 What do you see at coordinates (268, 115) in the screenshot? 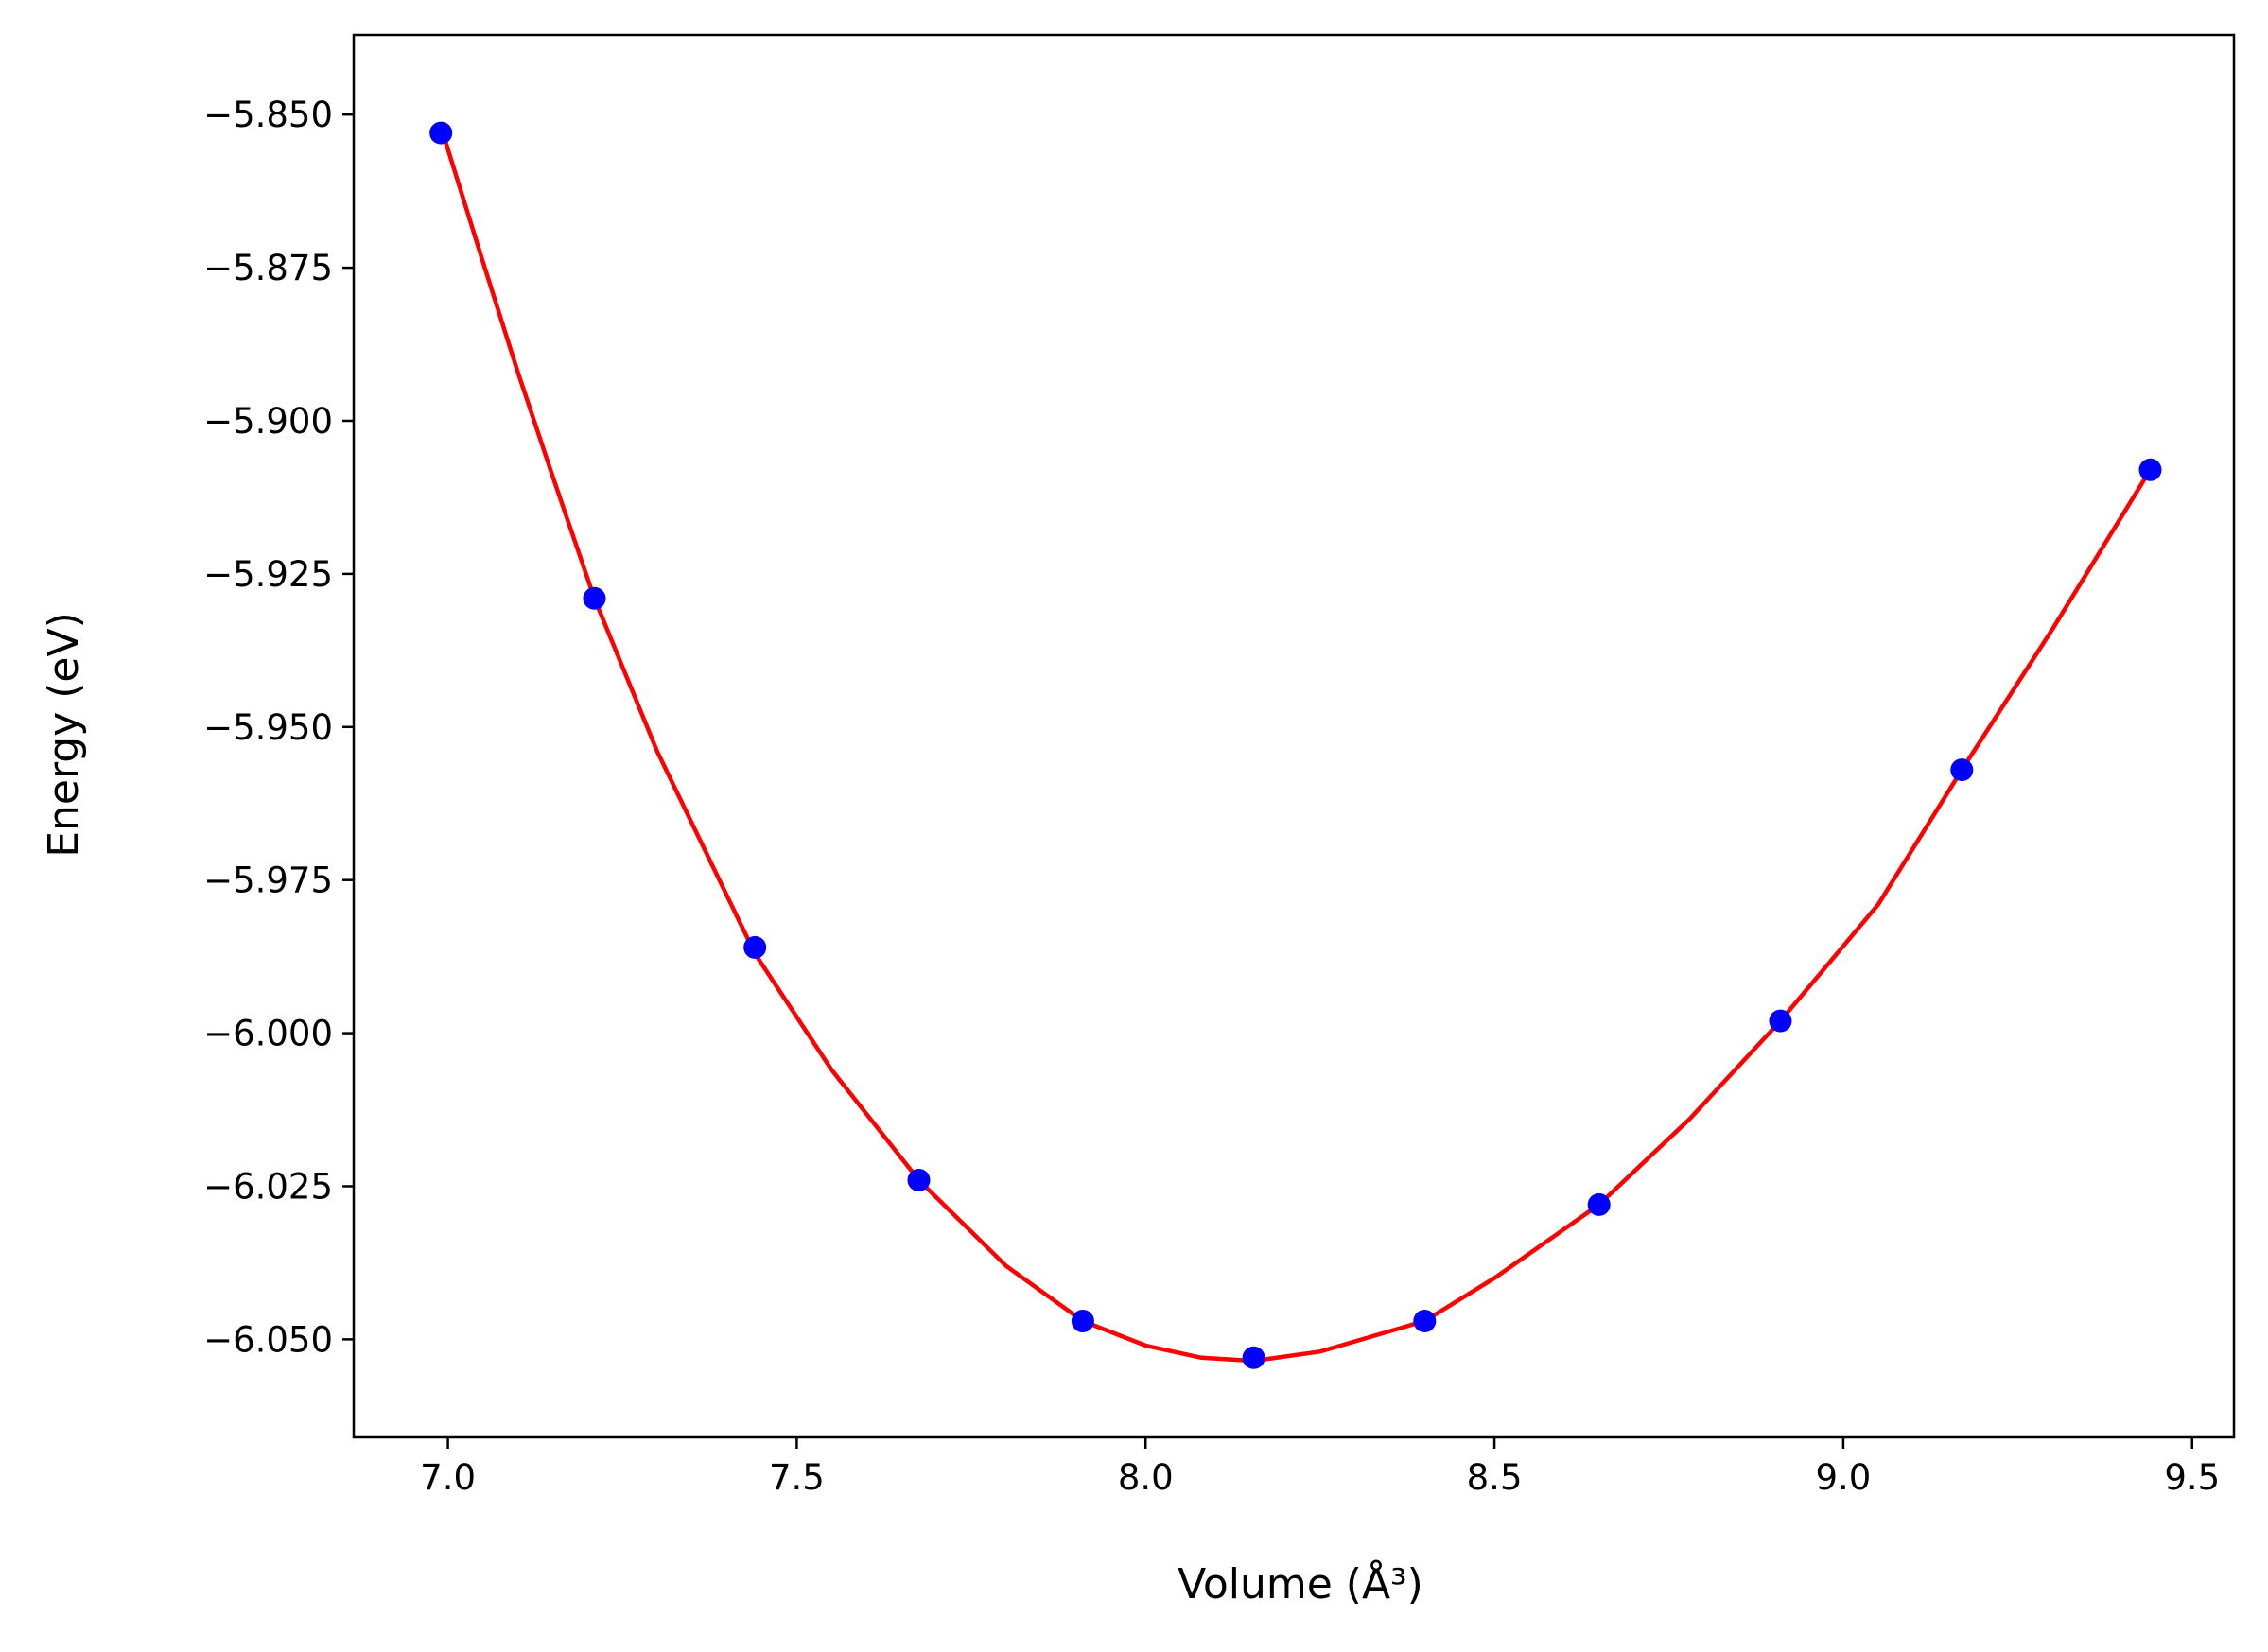
I see `y-tick-label: −5.850` at bounding box center [268, 115].